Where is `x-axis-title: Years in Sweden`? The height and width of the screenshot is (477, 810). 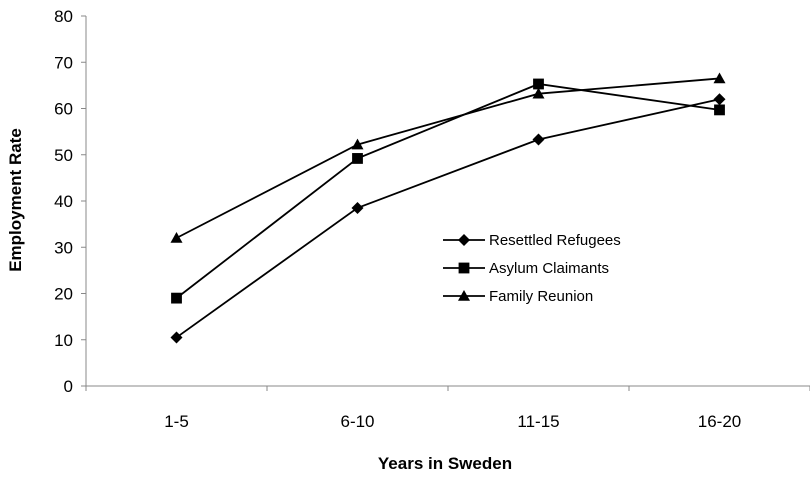 x-axis-title: Years in Sweden is located at coordinates (445, 463).